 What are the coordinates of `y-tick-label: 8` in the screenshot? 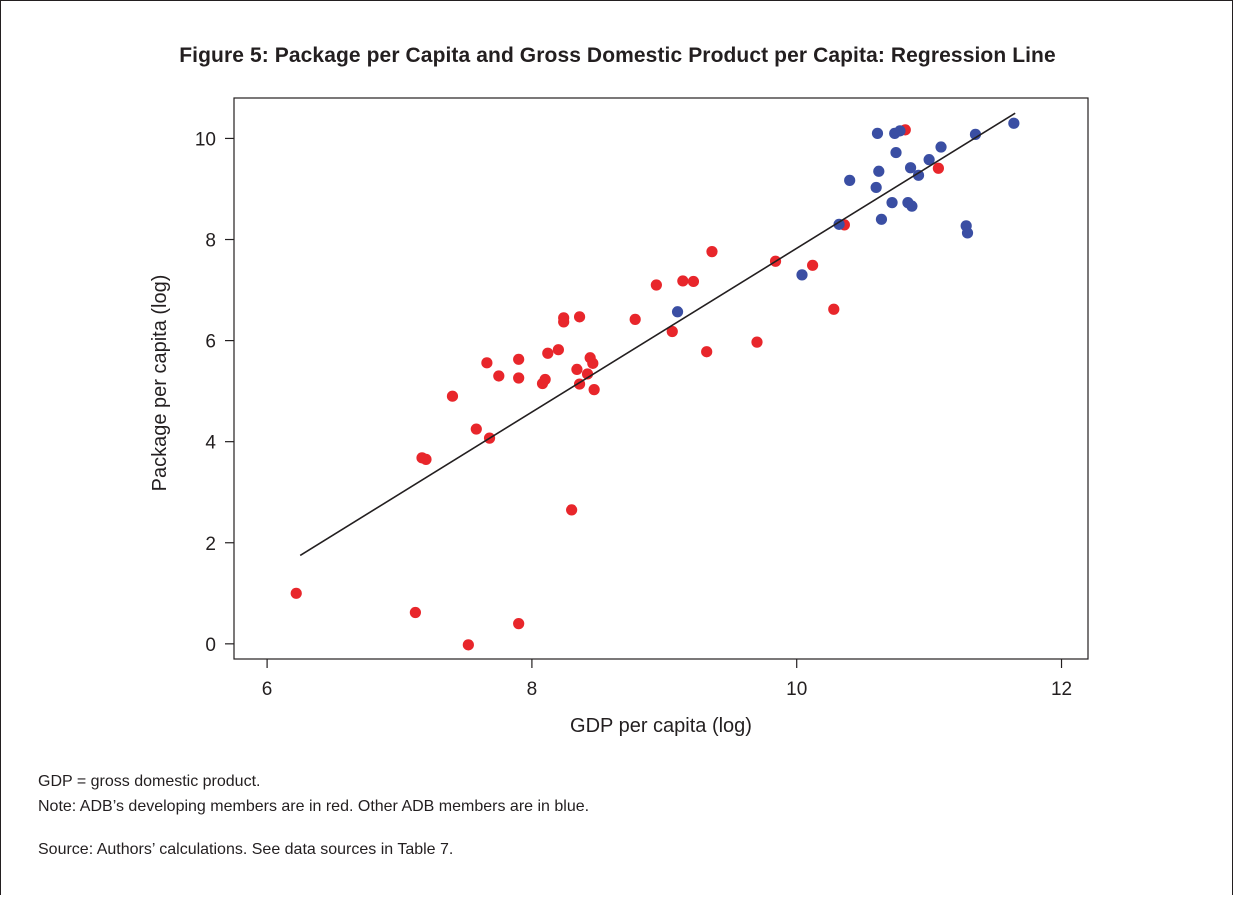 It's located at (210, 241).